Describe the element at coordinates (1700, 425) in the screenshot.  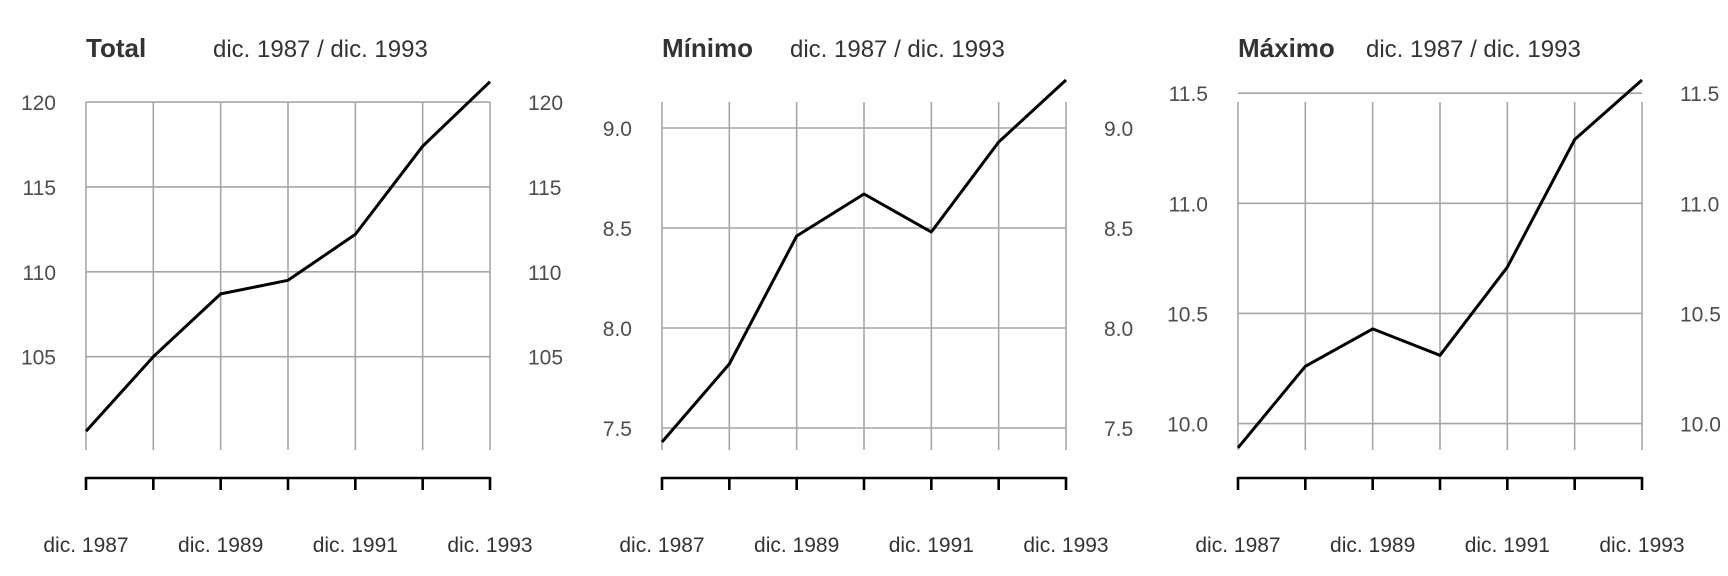
I see `y-tick-label-right: 10.0` at that location.